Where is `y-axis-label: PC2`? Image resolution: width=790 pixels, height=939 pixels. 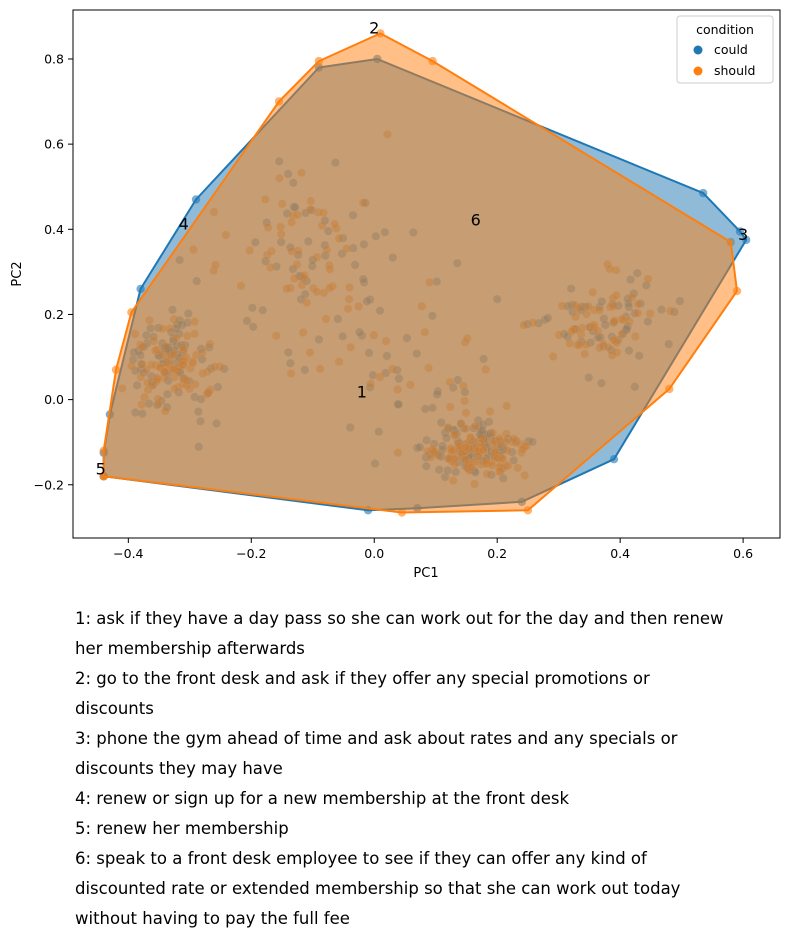 y-axis-label: PC2 is located at coordinates (17, 273).